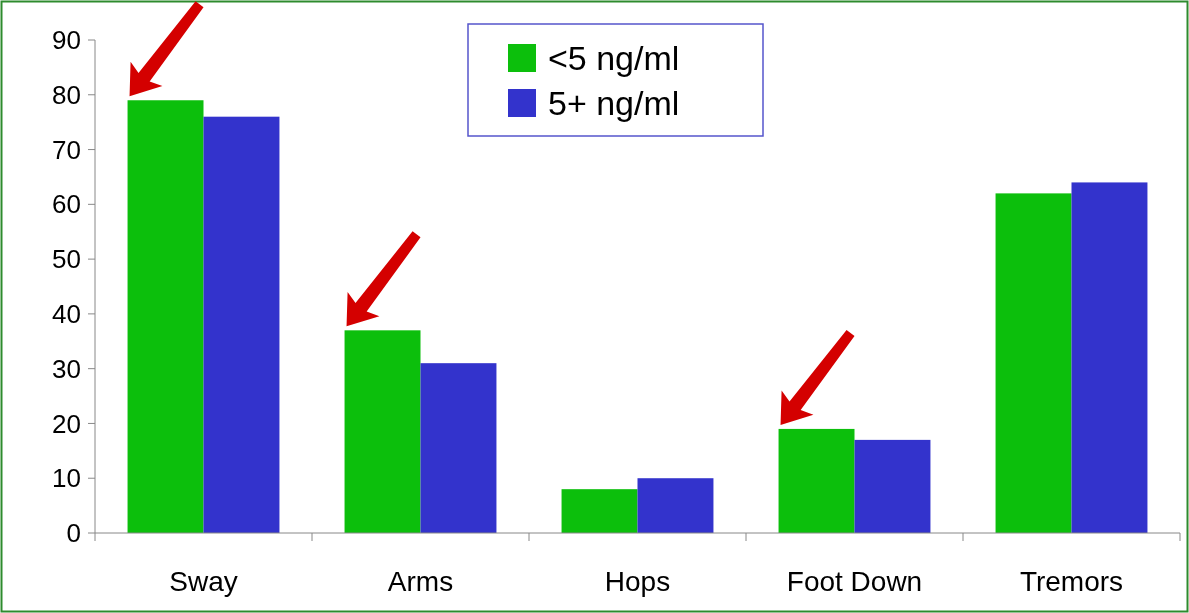 The width and height of the screenshot is (1189, 613). What do you see at coordinates (614, 102) in the screenshot?
I see `legend-label: 5+ ng/ml` at bounding box center [614, 102].